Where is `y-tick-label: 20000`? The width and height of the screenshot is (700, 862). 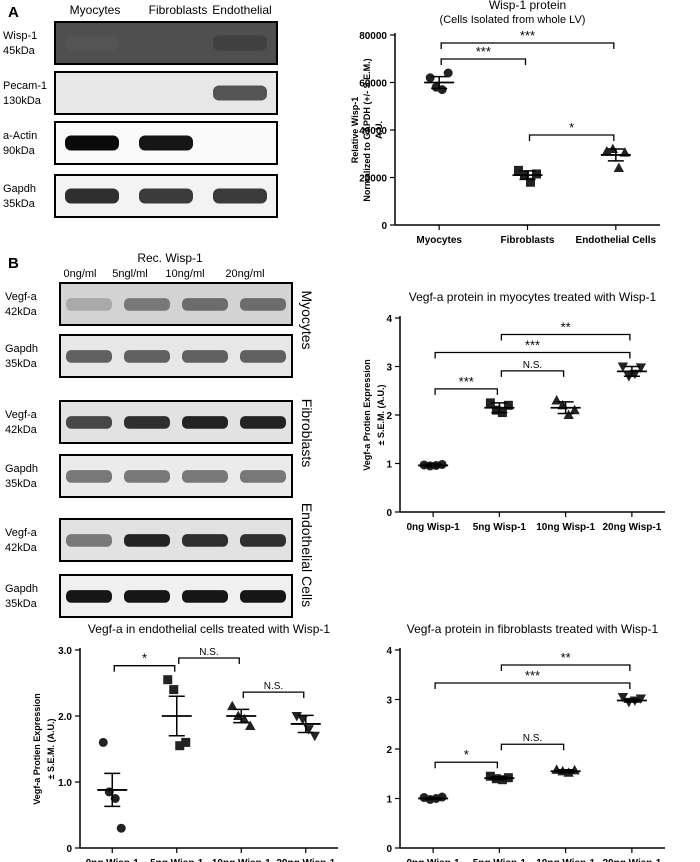
y-tick-label: 20000 is located at coordinates (373, 179).